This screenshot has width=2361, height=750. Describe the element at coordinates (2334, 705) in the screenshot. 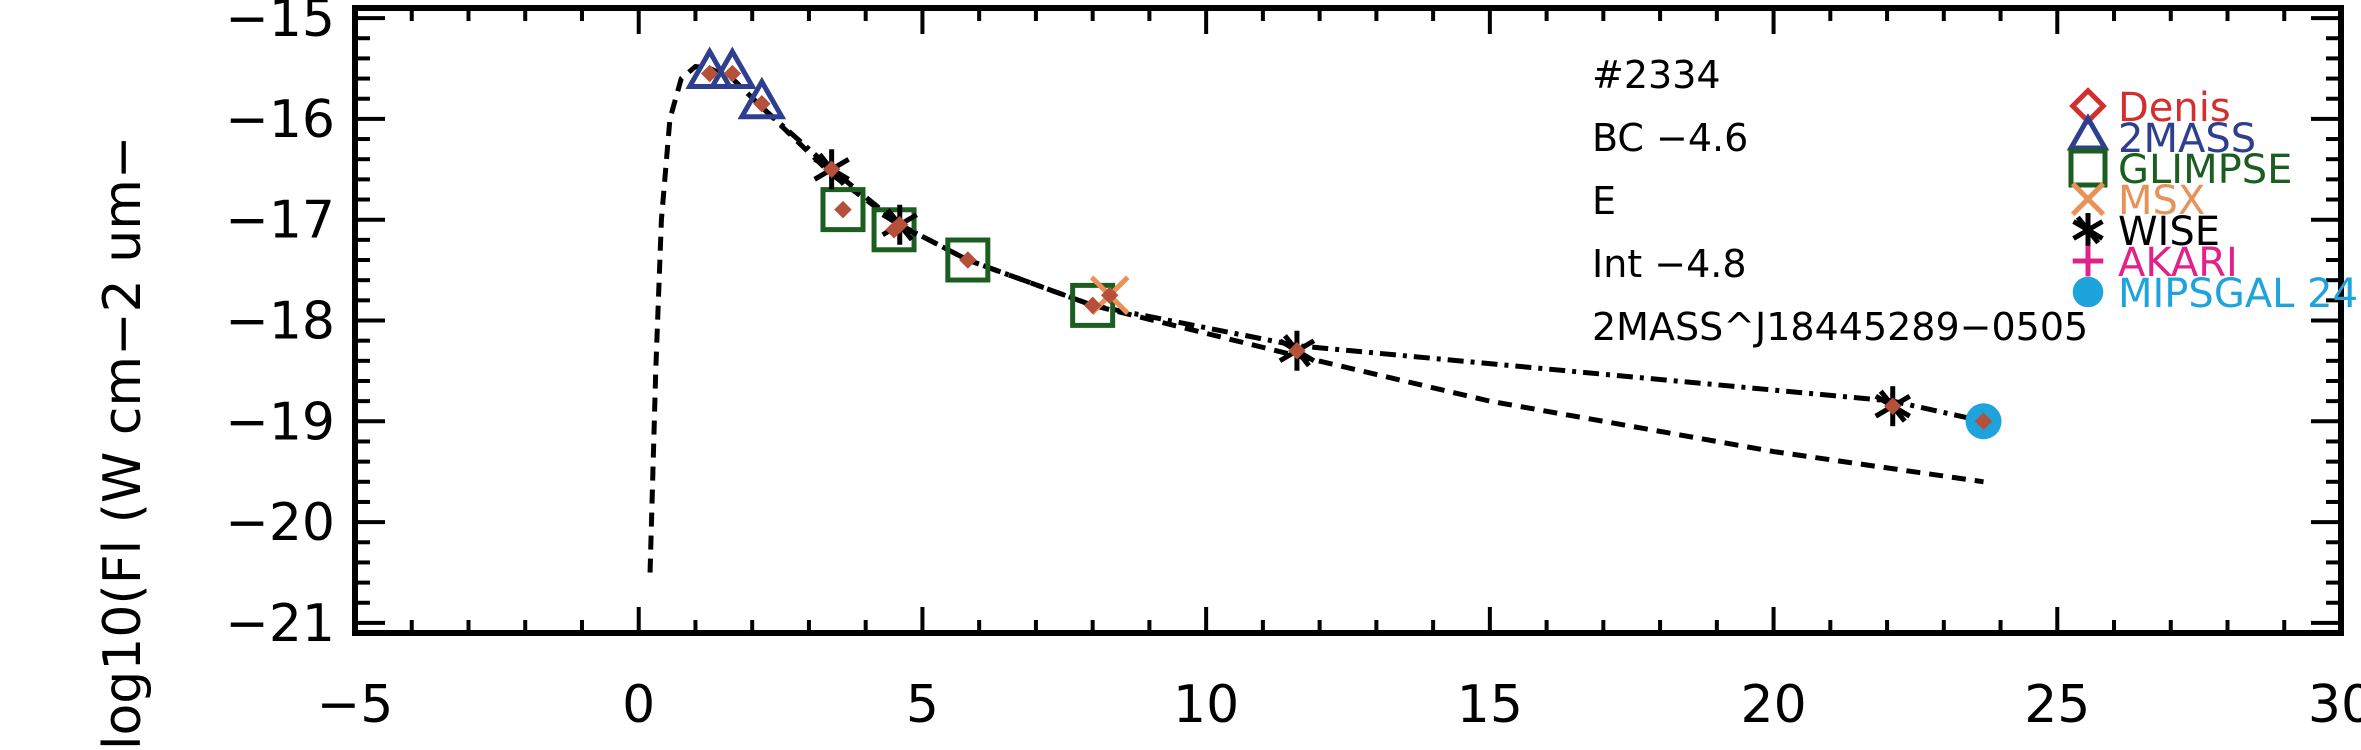

I see `x-tick-label: 30` at that location.